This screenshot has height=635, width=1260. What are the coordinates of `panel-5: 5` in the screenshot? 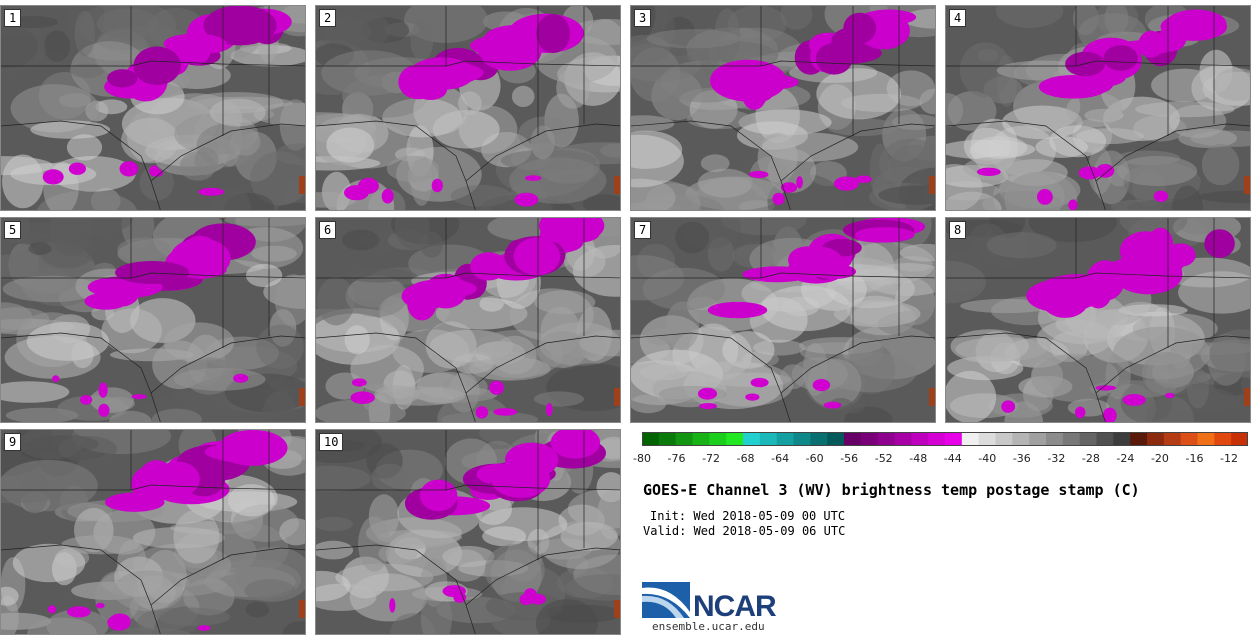 It's located at (153, 320).